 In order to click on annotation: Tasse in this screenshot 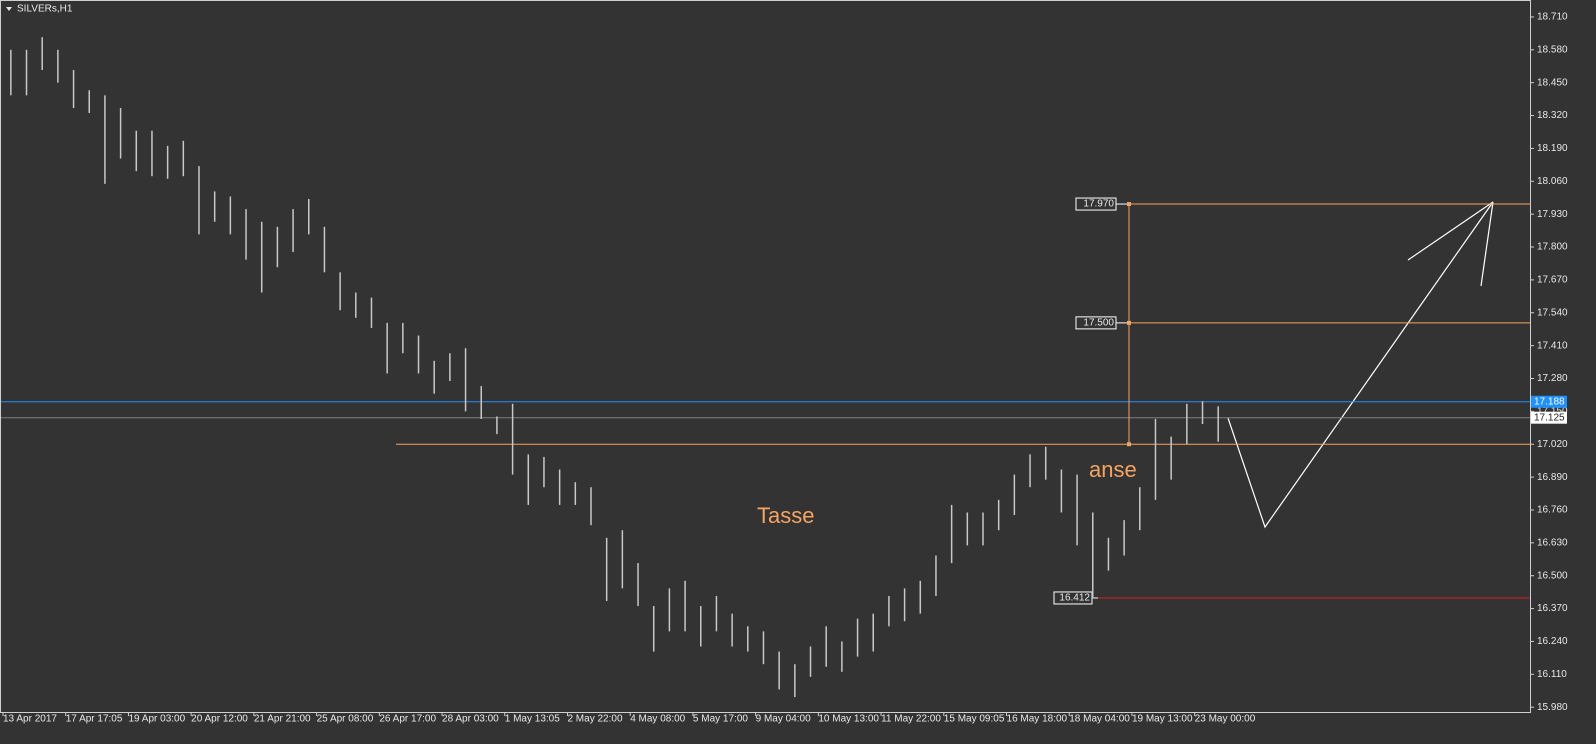, I will do `click(785, 515)`.